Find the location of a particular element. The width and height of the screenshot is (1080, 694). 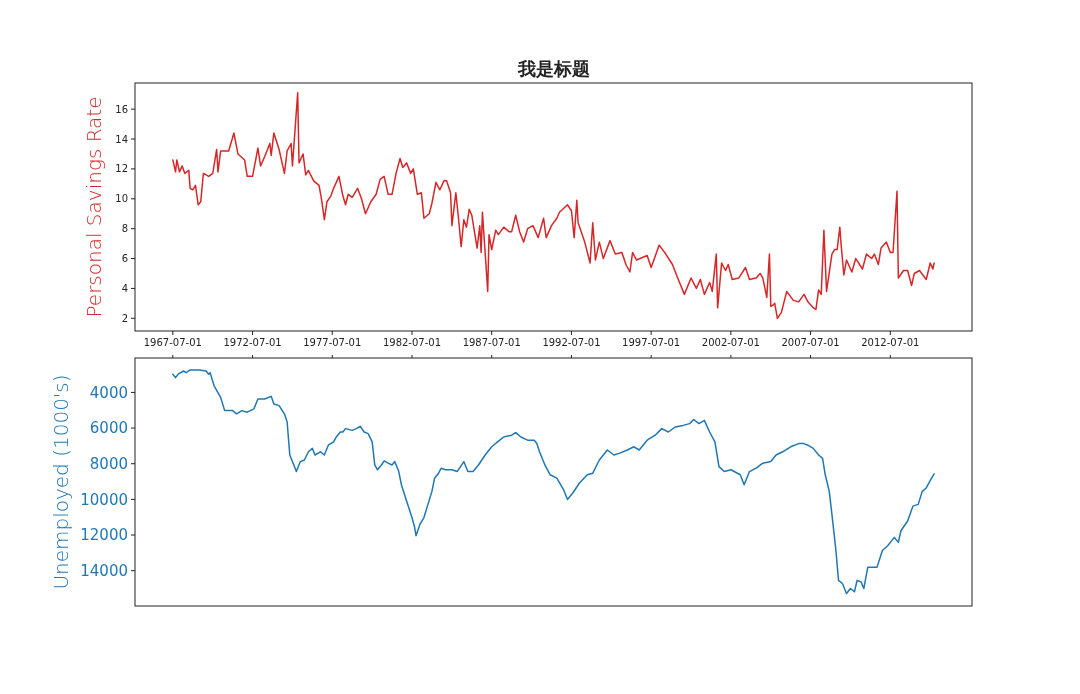

x-tick-label: 1967-07-01 is located at coordinates (172, 342).